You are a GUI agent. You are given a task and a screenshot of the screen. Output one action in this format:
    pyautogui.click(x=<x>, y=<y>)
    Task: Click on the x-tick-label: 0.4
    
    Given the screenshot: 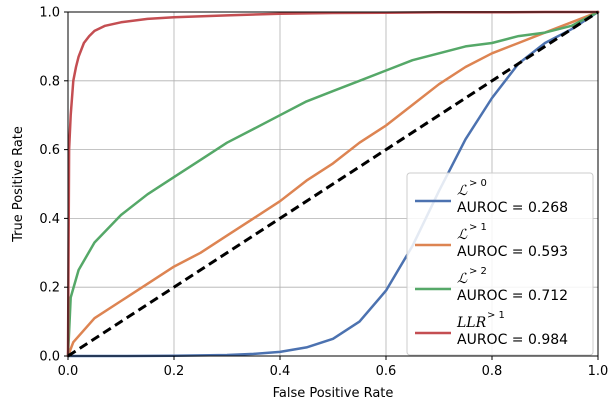 What is the action you would take?
    pyautogui.click(x=280, y=371)
    